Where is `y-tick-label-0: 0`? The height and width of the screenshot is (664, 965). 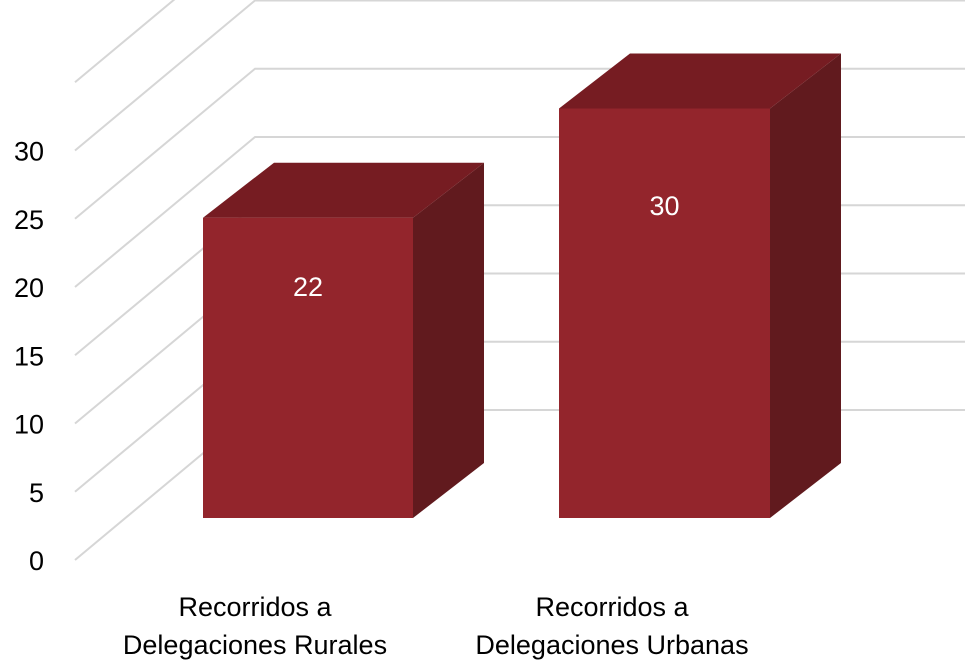 y-tick-label-0: 0 is located at coordinates (36, 561).